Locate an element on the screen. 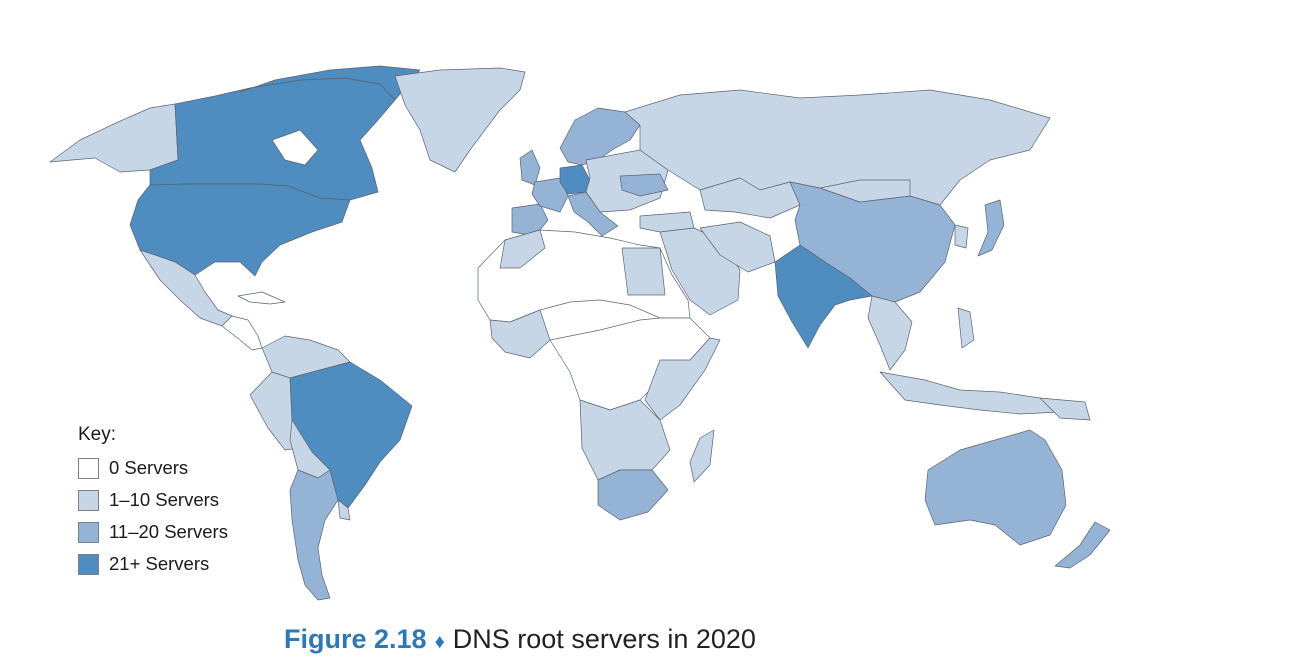 Image resolution: width=1290 pixels, height=672 pixels. region-ukraine is located at coordinates (644, 185).